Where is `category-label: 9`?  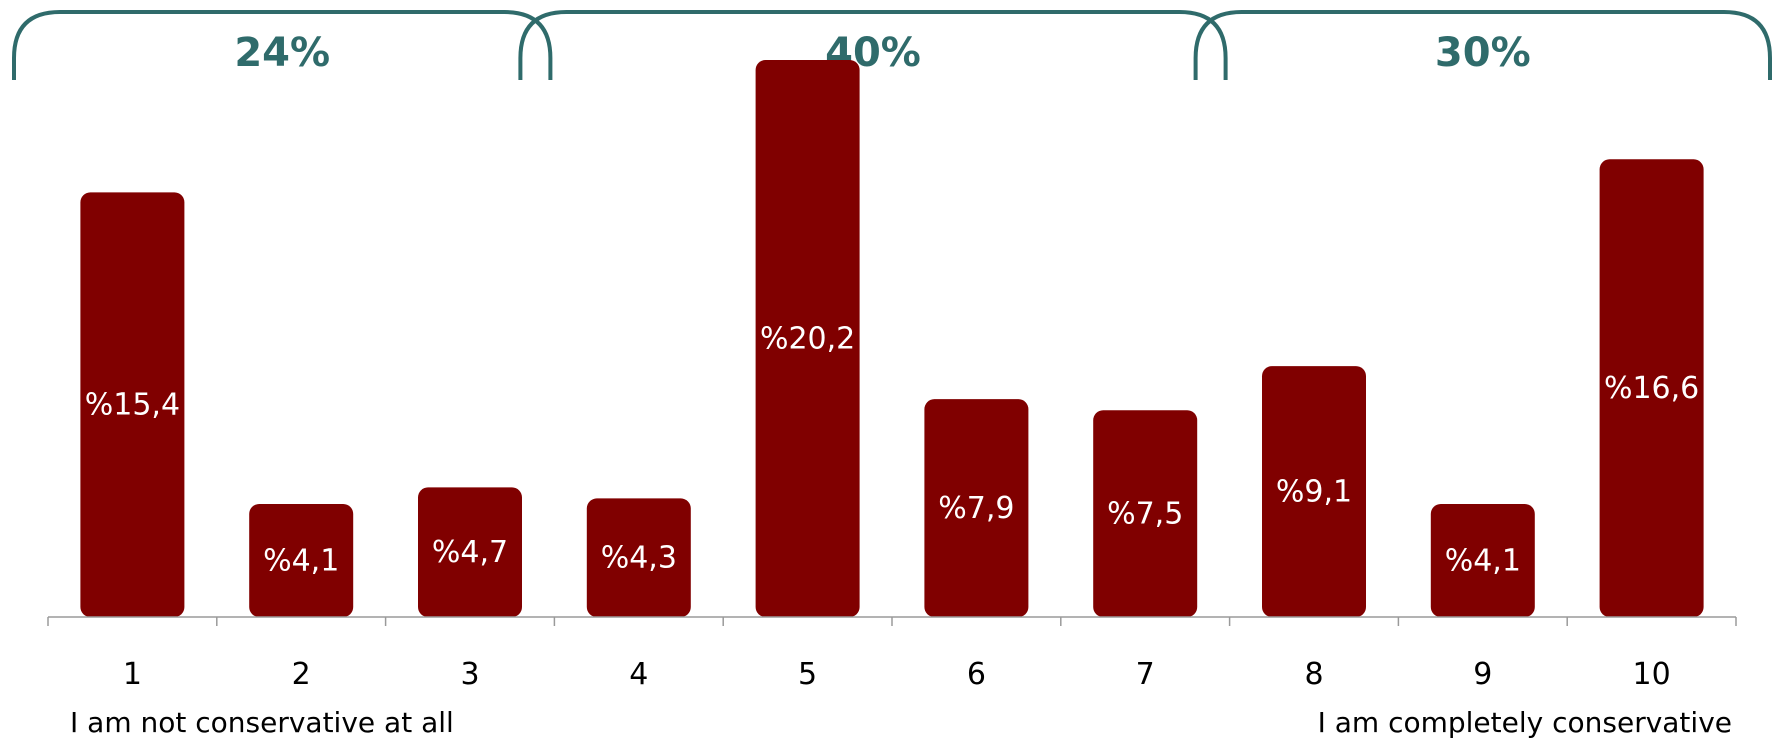
category-label: 9 is located at coordinates (1482, 674).